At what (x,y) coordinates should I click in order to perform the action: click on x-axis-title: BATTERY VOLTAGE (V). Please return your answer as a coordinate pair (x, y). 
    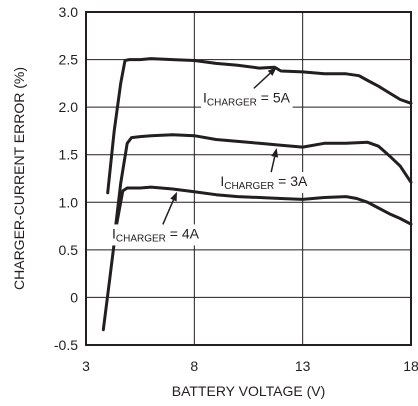
    Looking at the image, I should click on (249, 391).